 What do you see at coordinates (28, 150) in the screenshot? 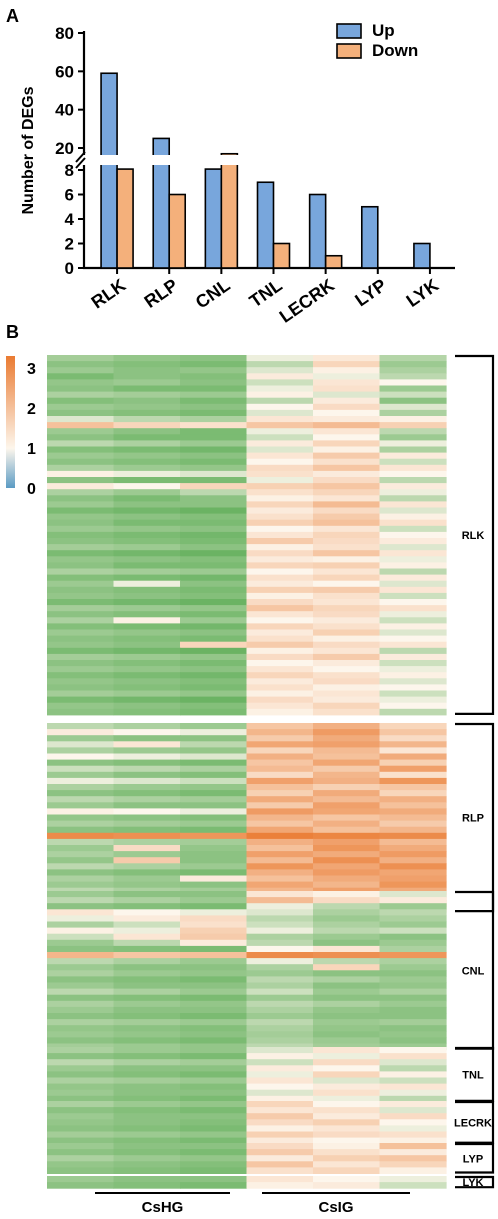
I see `y-axis-label: Number of DEGs` at bounding box center [28, 150].